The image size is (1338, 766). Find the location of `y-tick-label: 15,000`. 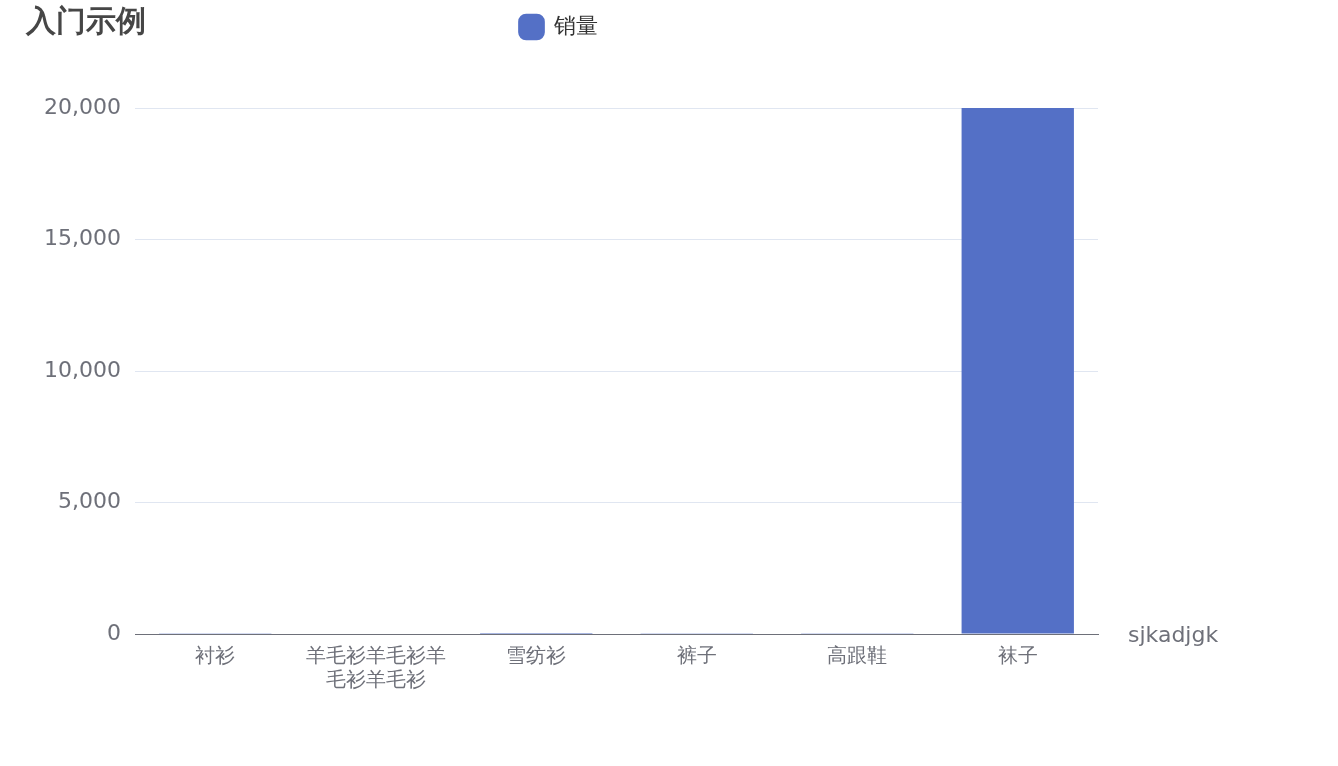

y-tick-label: 15,000 is located at coordinates (82, 238).